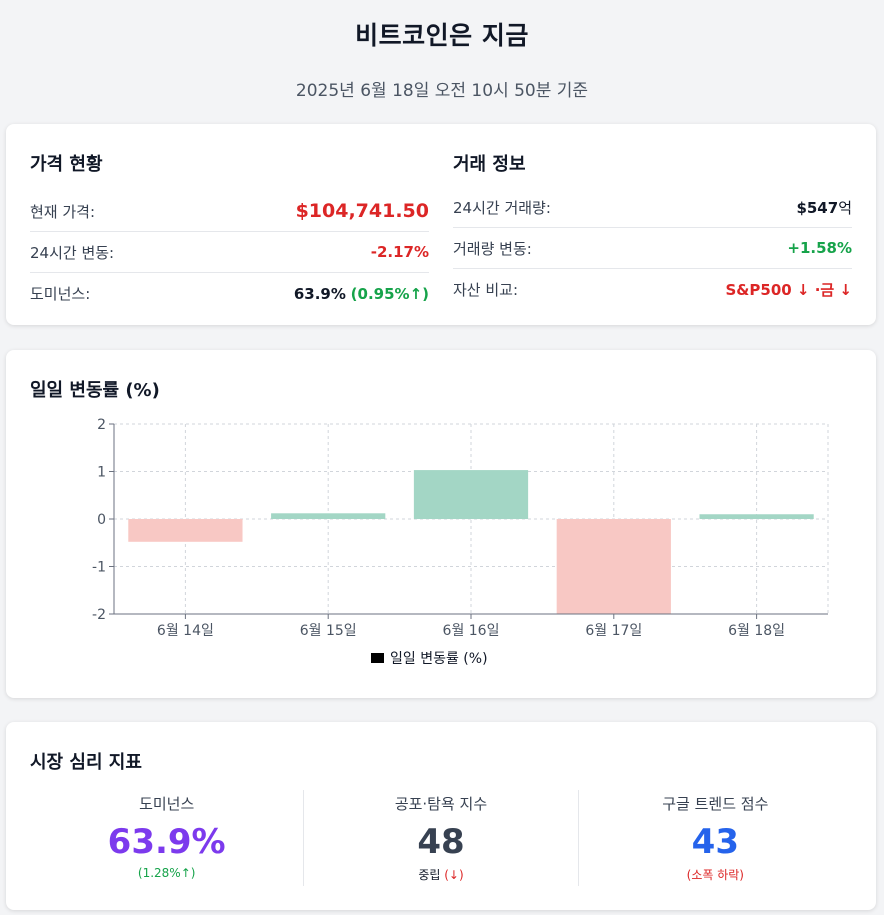 Image resolution: width=884 pixels, height=915 pixels. Describe the element at coordinates (441, 842) in the screenshot. I see `metric-fear-greed-value: 48` at that location.